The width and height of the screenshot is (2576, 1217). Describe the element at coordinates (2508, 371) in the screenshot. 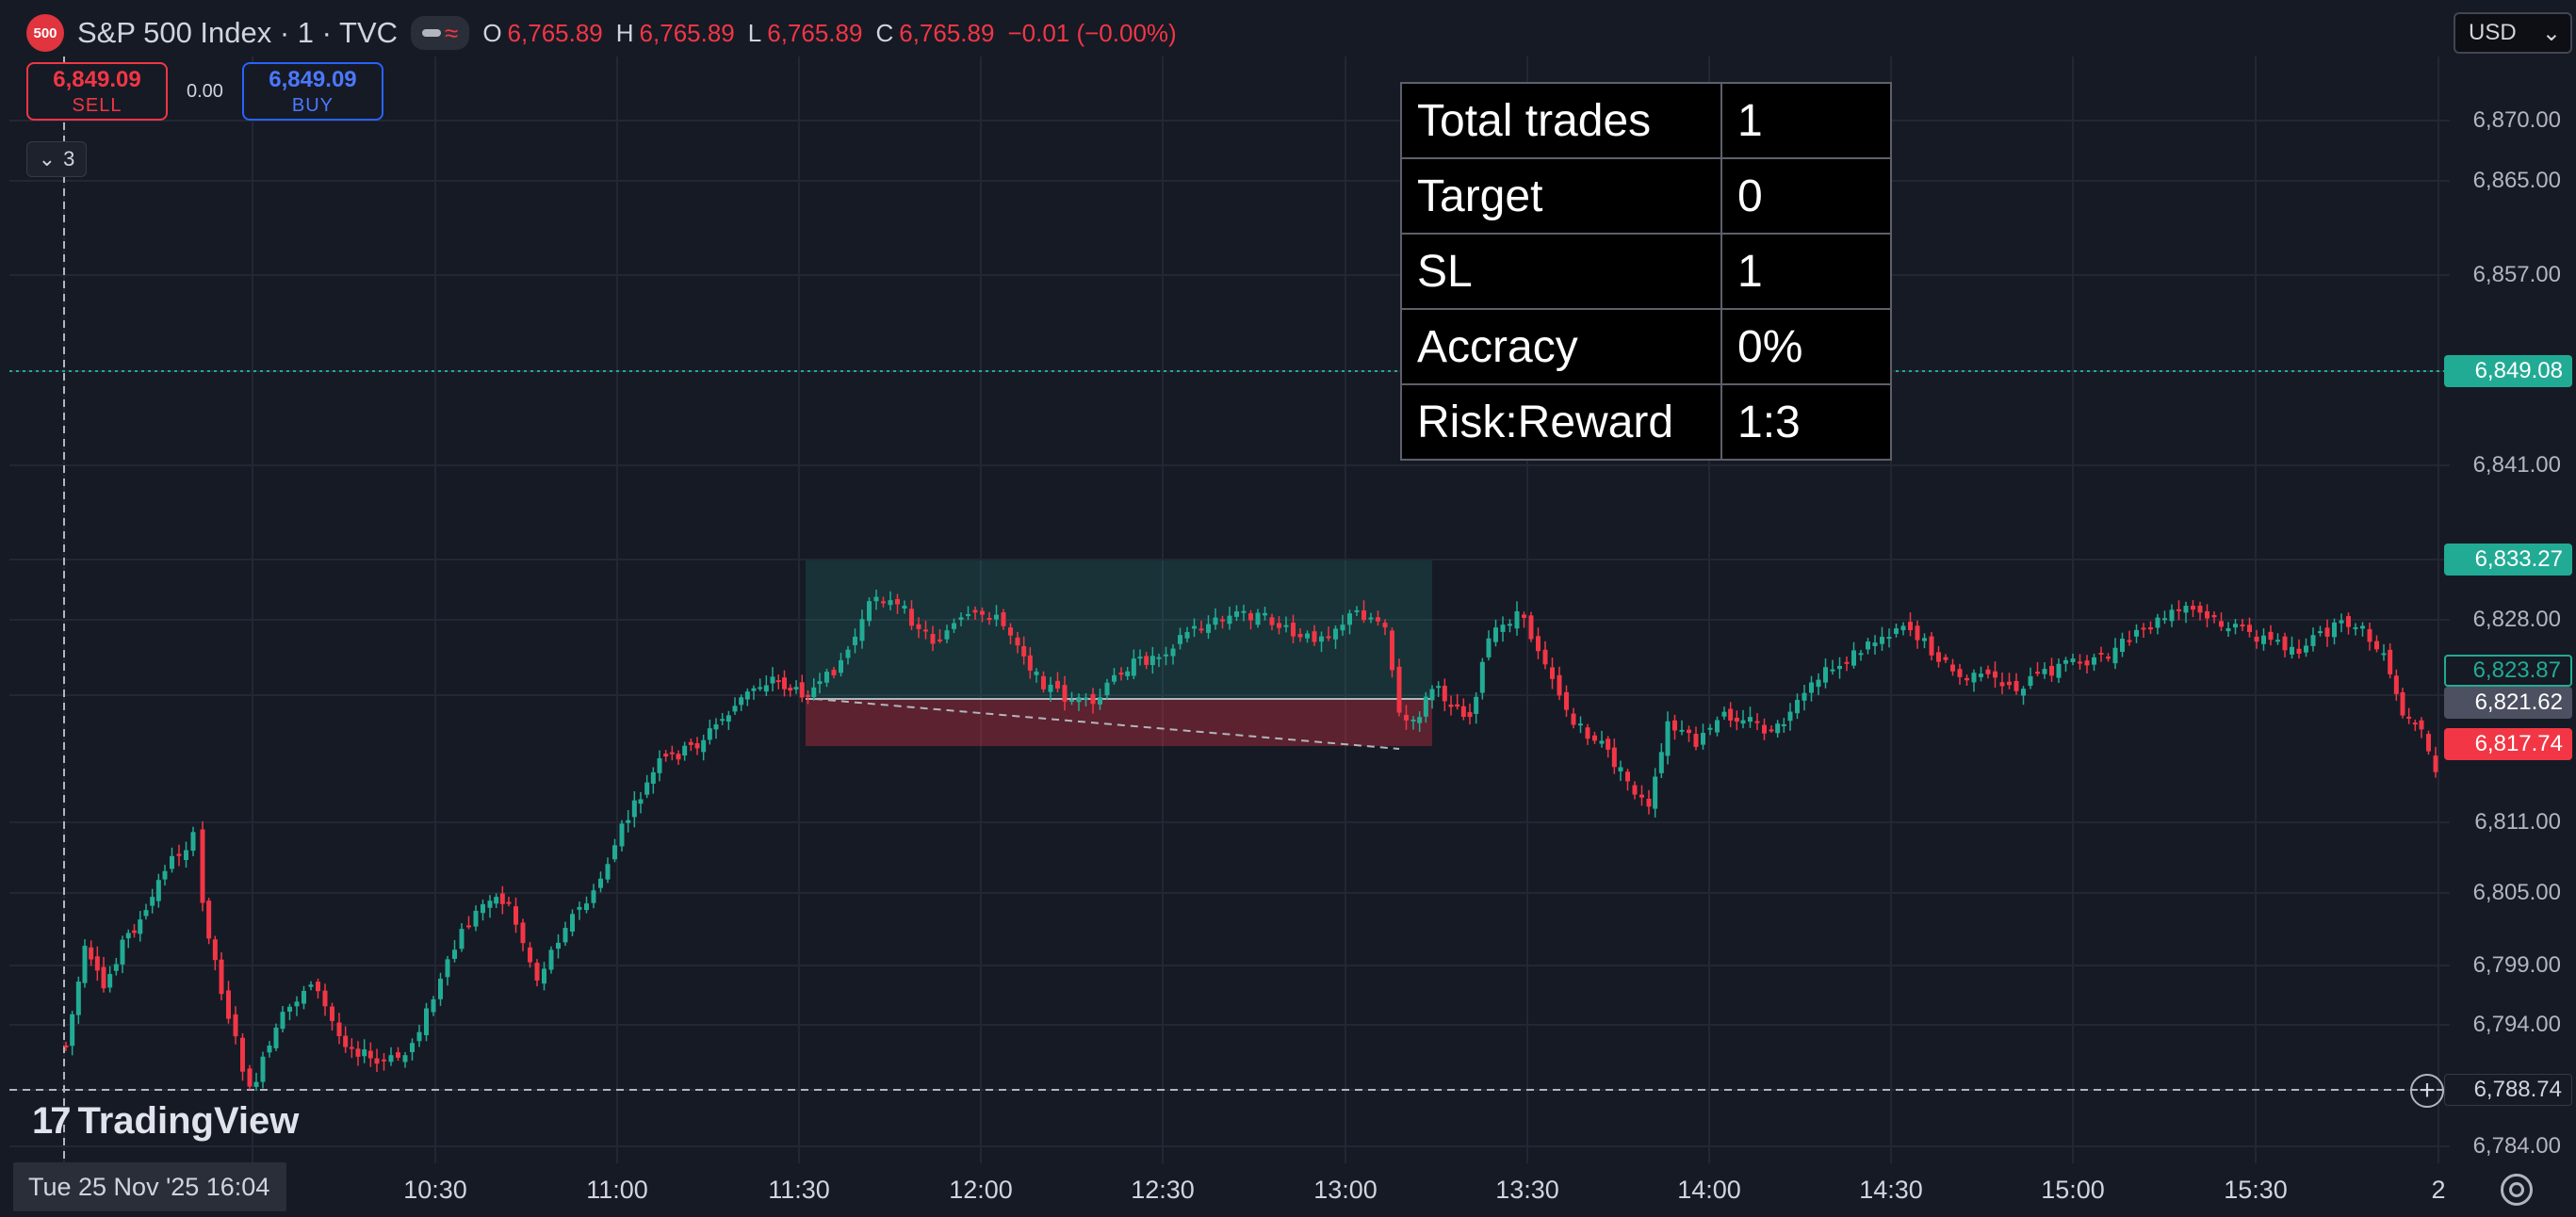

I see `bid-price-tag: 6,849.08` at that location.